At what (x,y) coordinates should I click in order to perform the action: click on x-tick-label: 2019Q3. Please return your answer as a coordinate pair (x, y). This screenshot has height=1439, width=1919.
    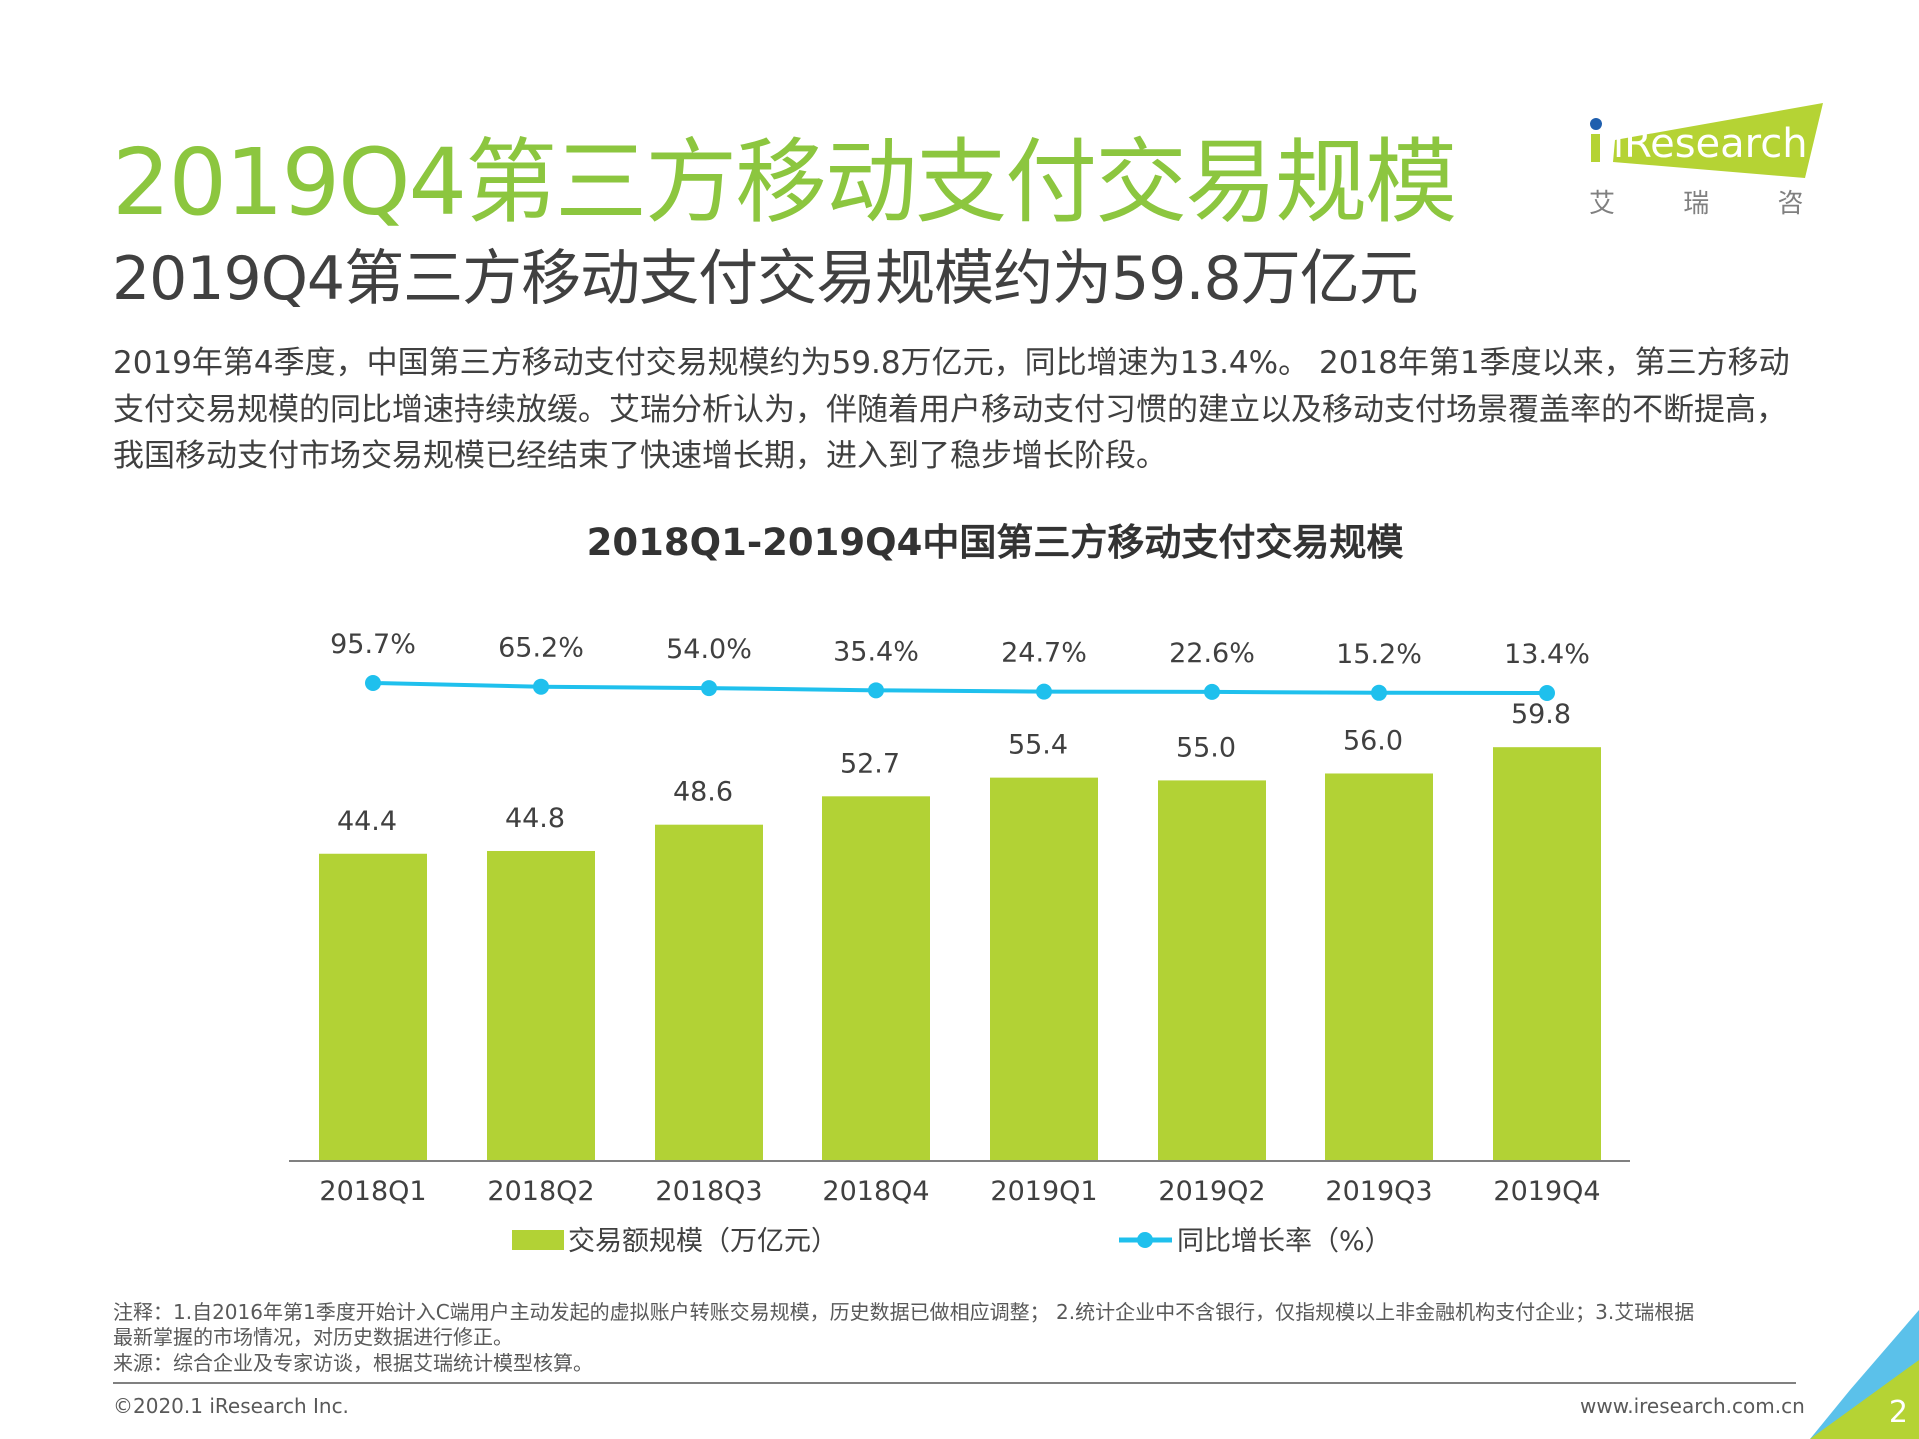
    Looking at the image, I should click on (1378, 1191).